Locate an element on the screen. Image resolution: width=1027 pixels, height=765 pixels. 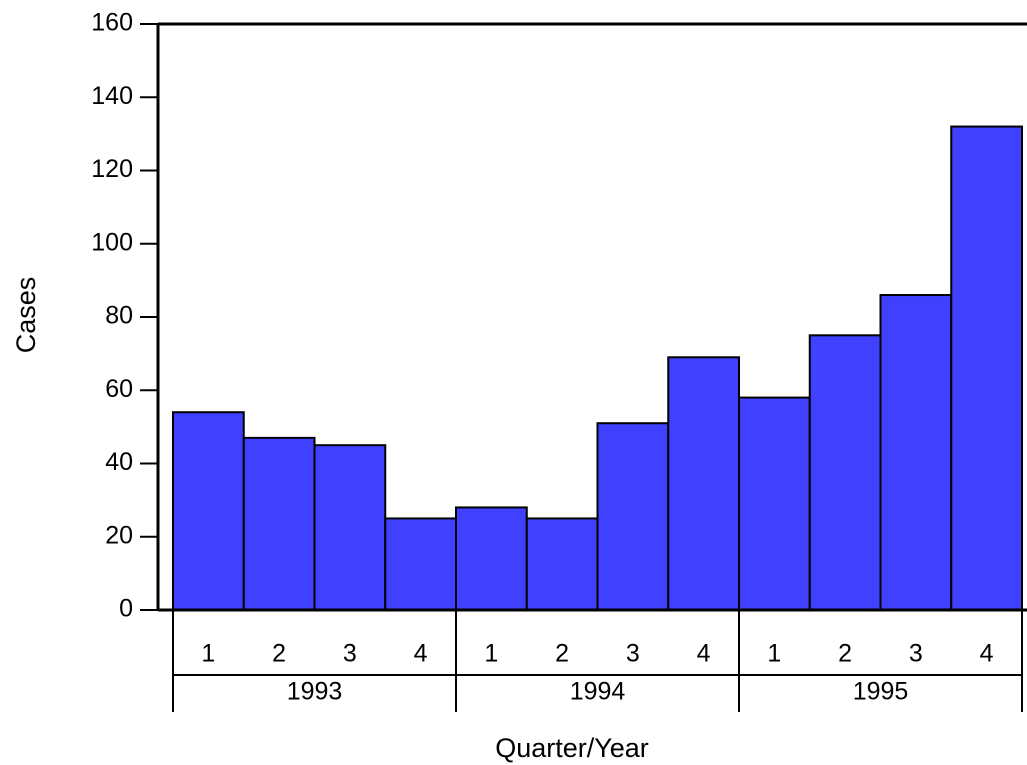
y-tick-label: 0 is located at coordinates (126, 609).